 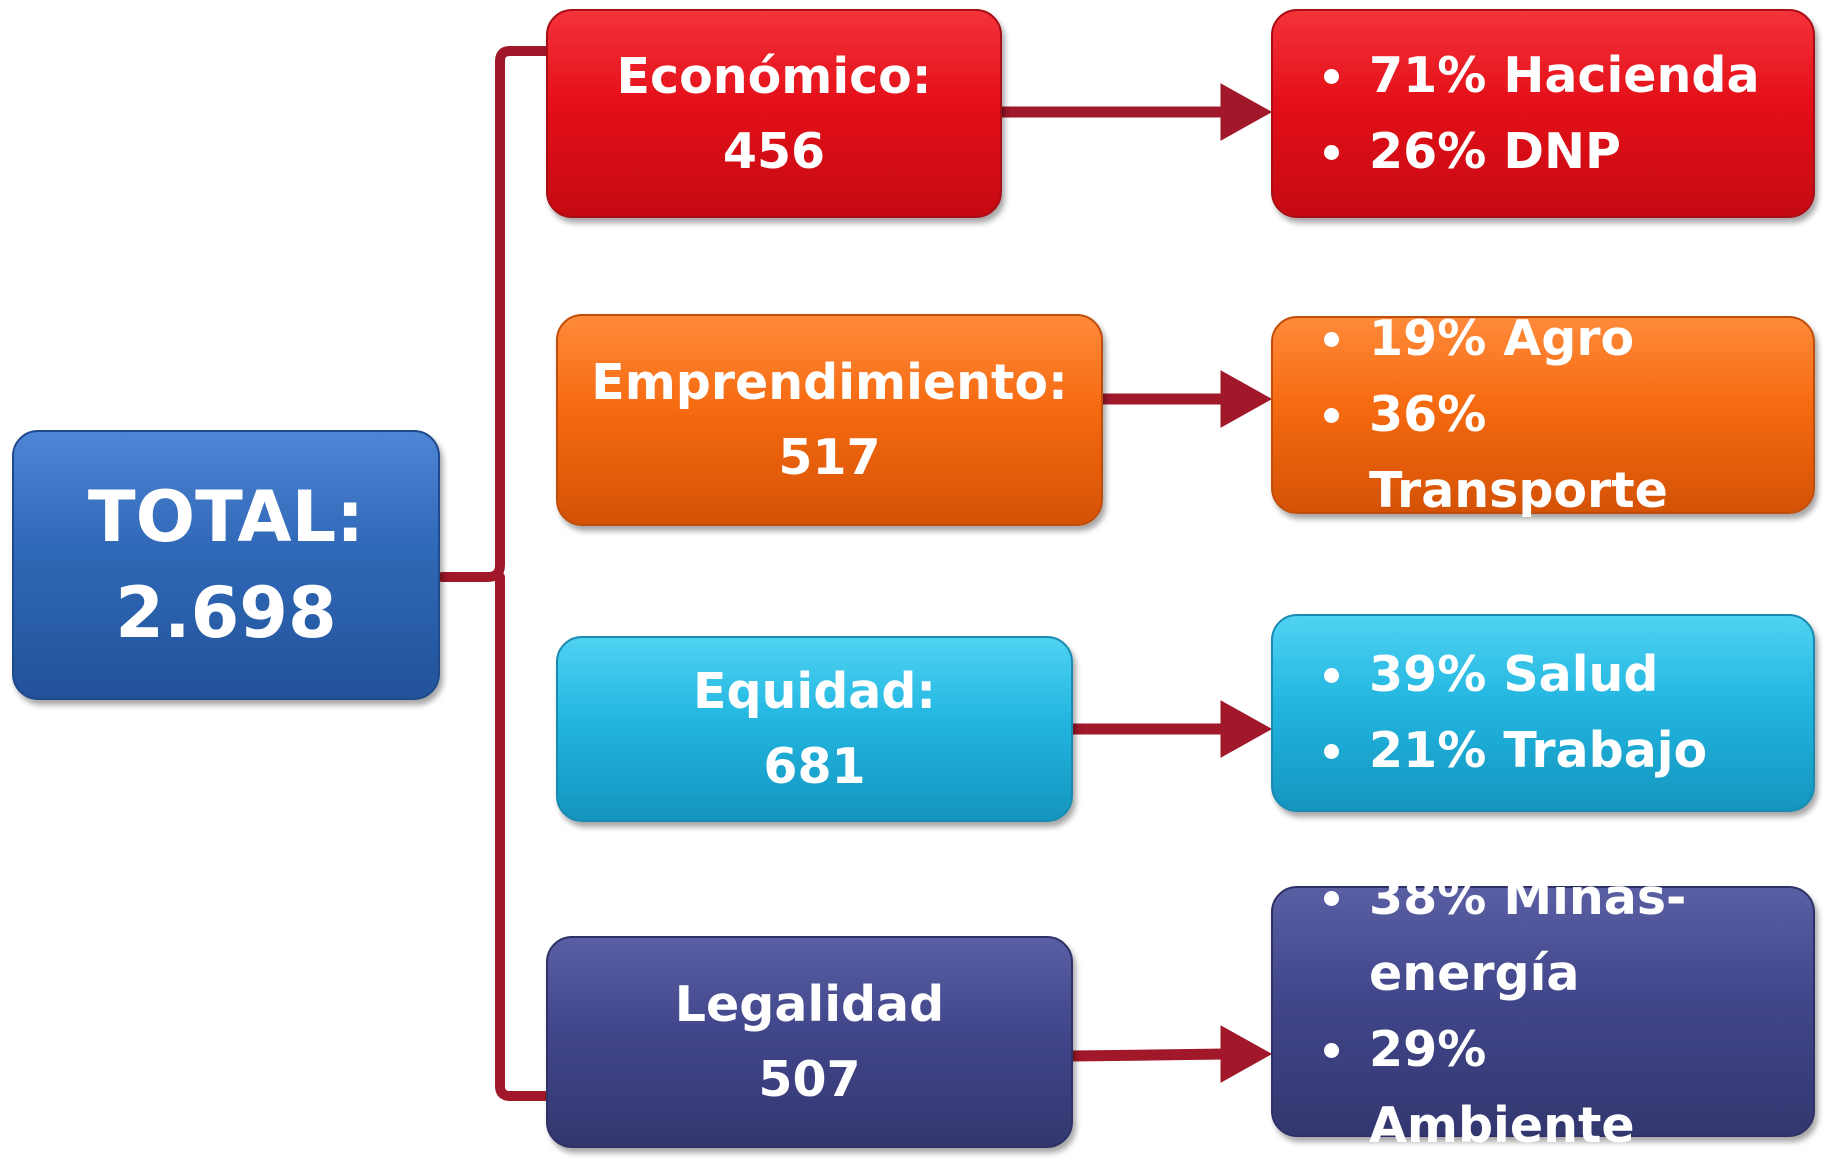 I want to click on detail-item: 71% Hacienda, so click(x=1560, y=76).